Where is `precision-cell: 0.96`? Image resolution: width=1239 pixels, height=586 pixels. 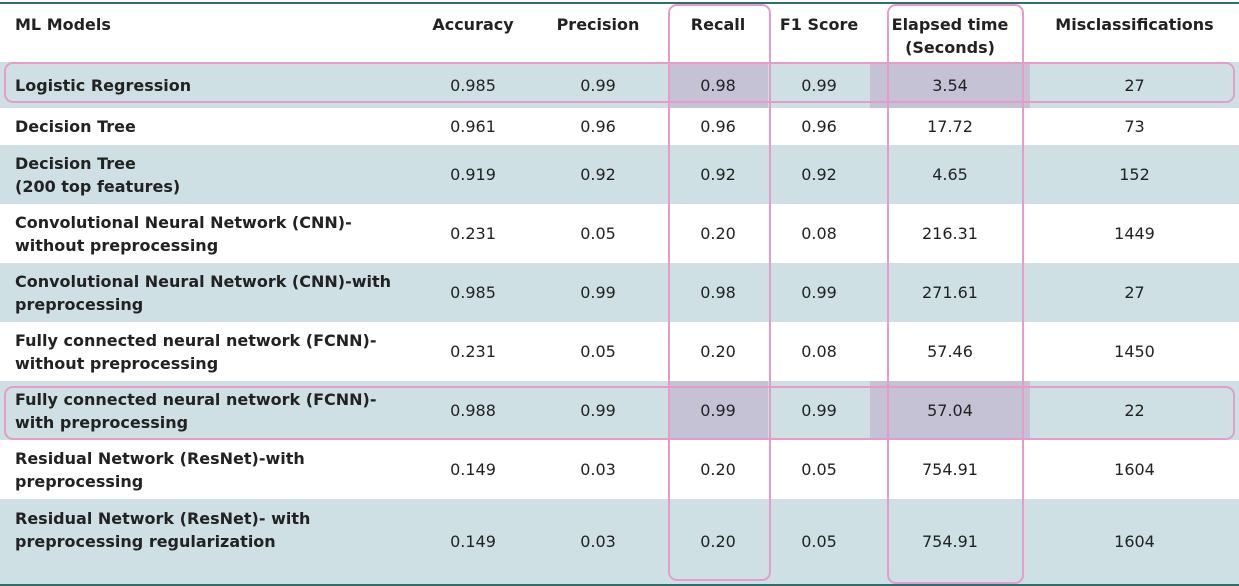
precision-cell: 0.96 is located at coordinates (598, 126).